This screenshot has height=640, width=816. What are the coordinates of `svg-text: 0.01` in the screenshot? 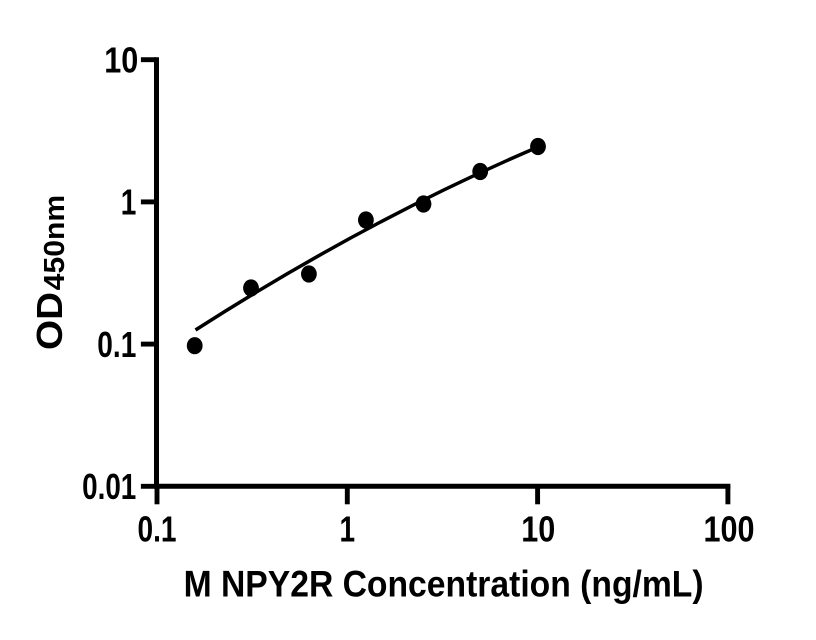 It's located at (109, 486).